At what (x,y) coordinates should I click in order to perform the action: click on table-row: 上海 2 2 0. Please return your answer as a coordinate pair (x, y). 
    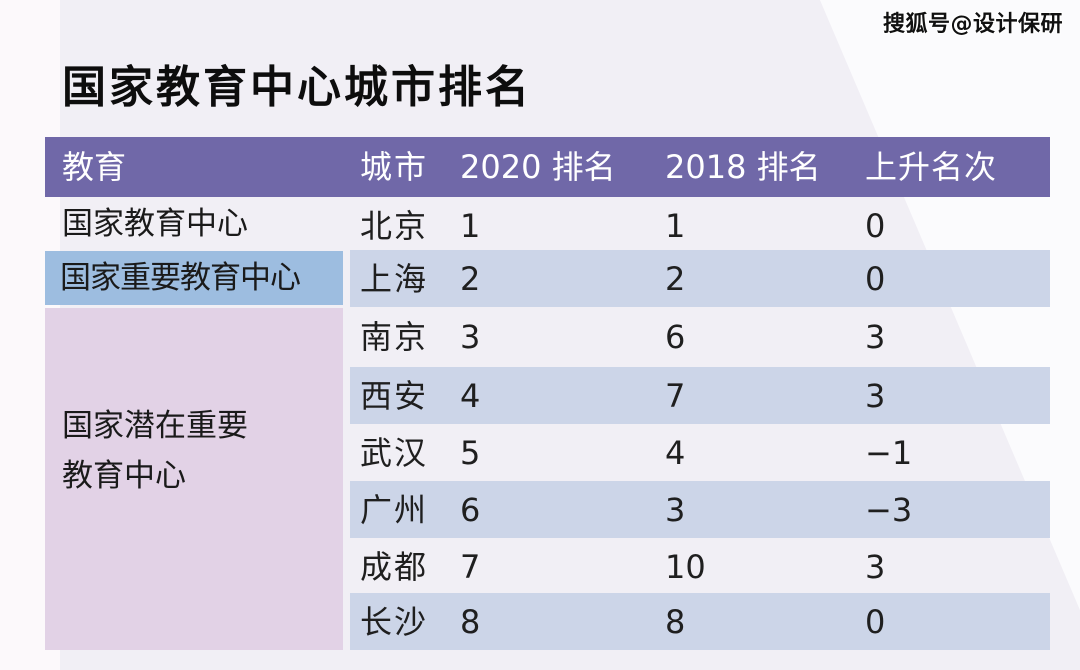
    Looking at the image, I should click on (700, 278).